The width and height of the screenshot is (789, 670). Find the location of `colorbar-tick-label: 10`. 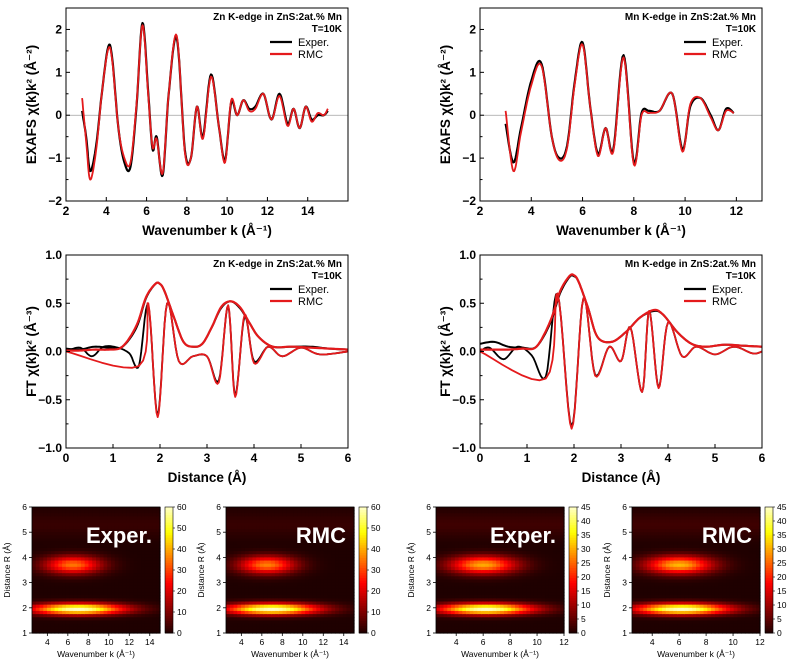

colorbar-tick-label: 10 is located at coordinates (586, 605).